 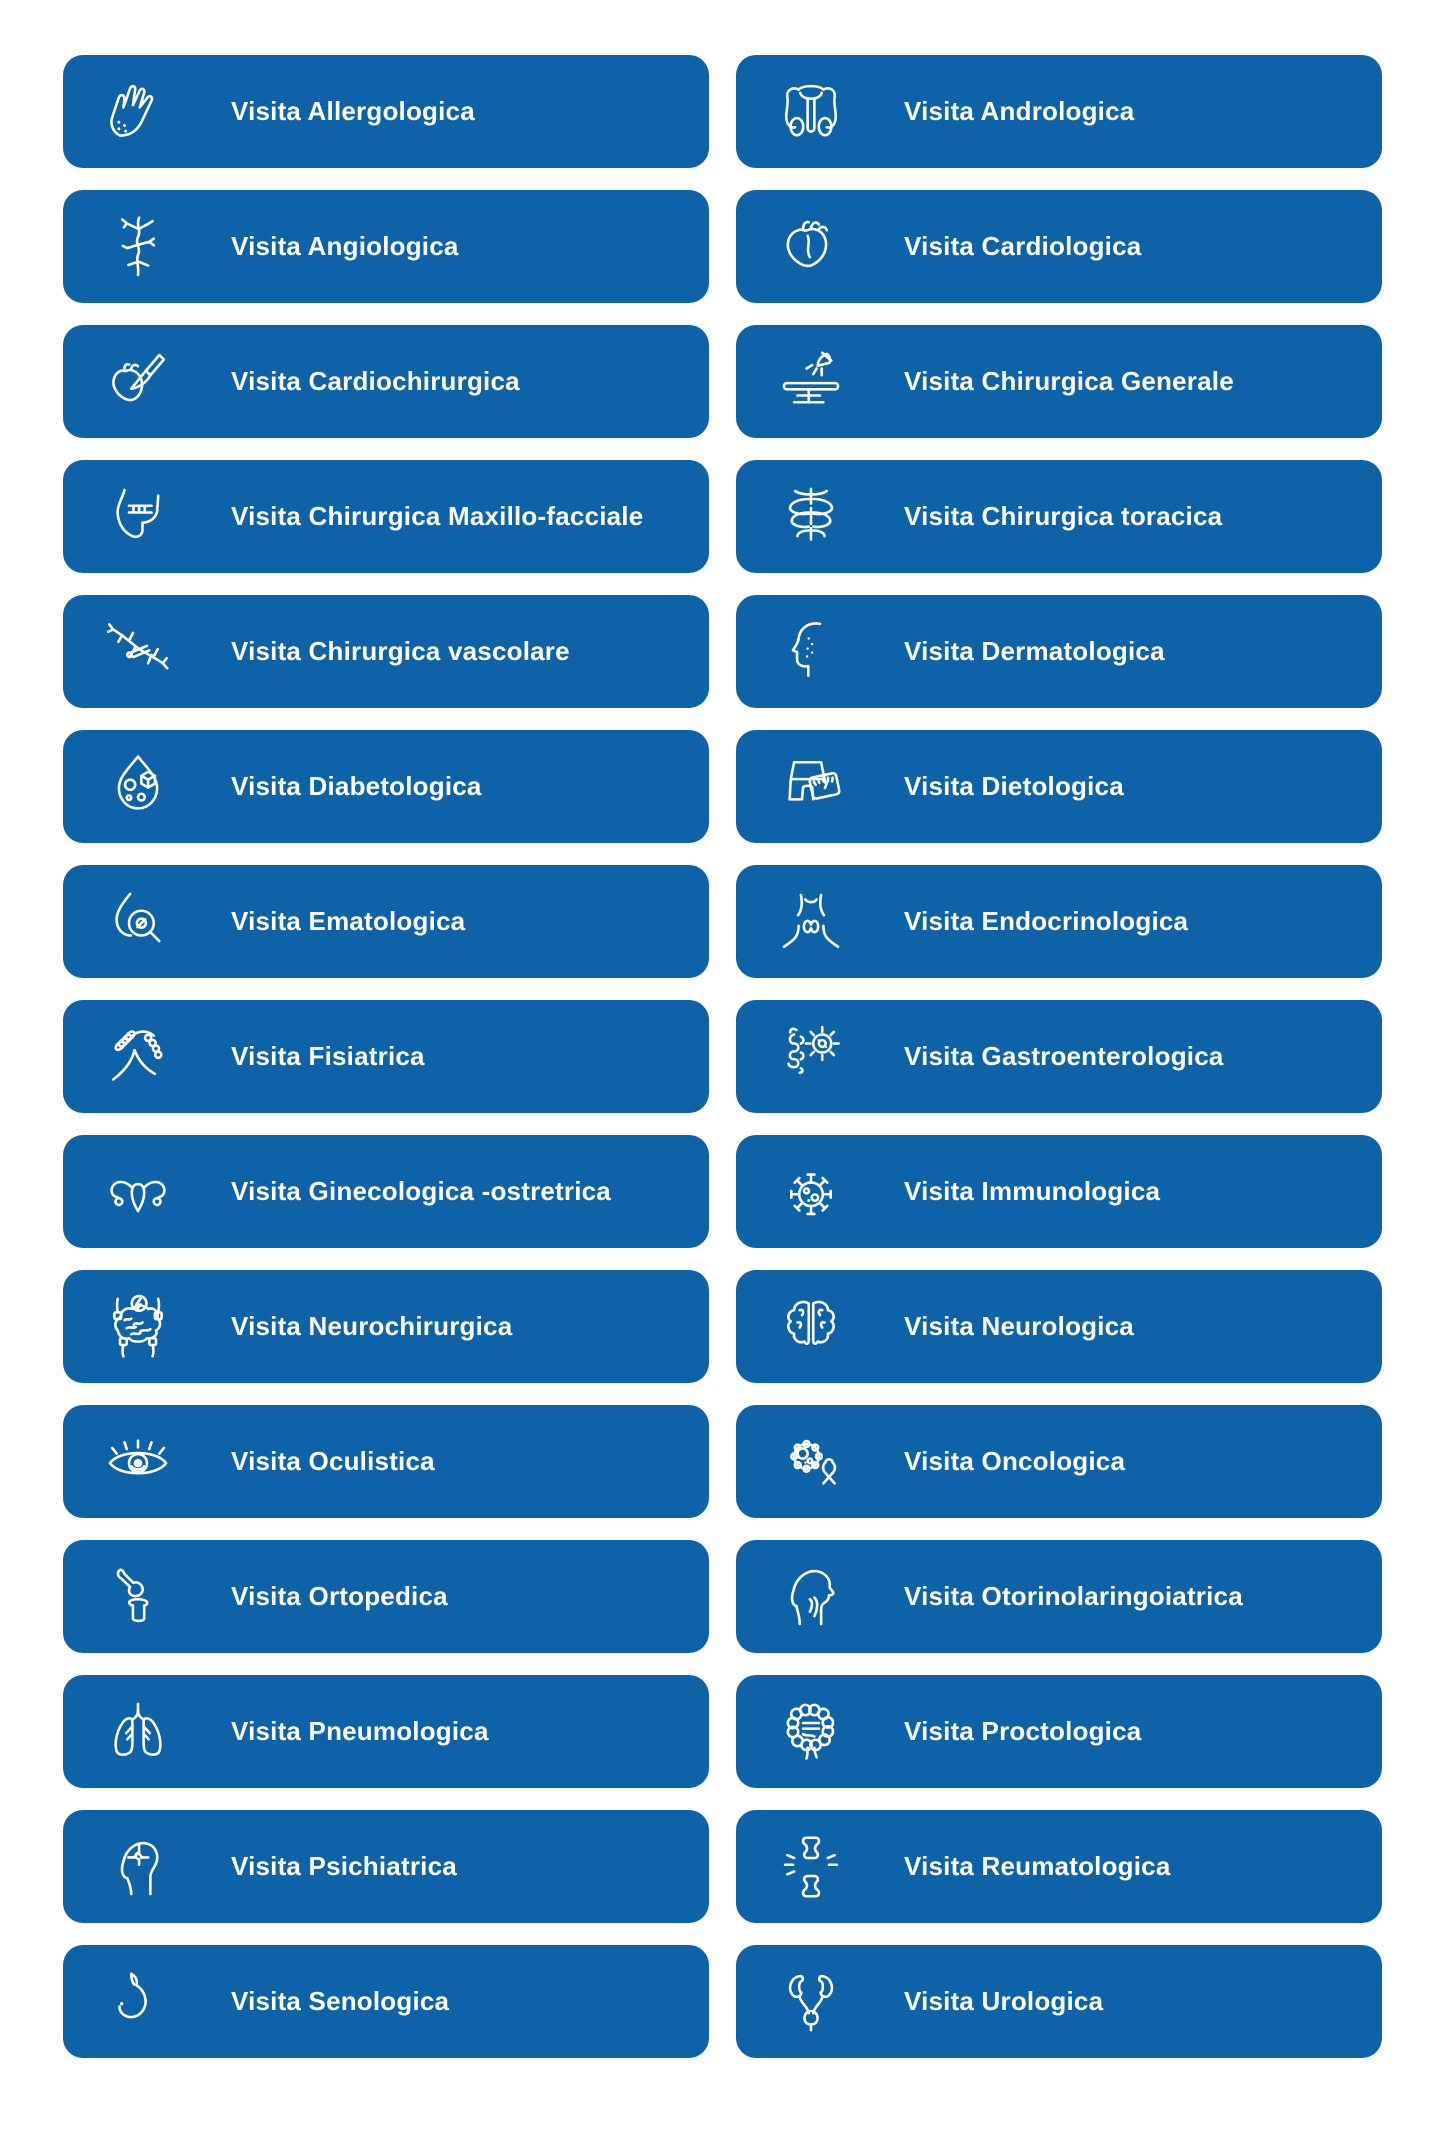 I want to click on allergy-hand-icon, so click(x=138, y=112).